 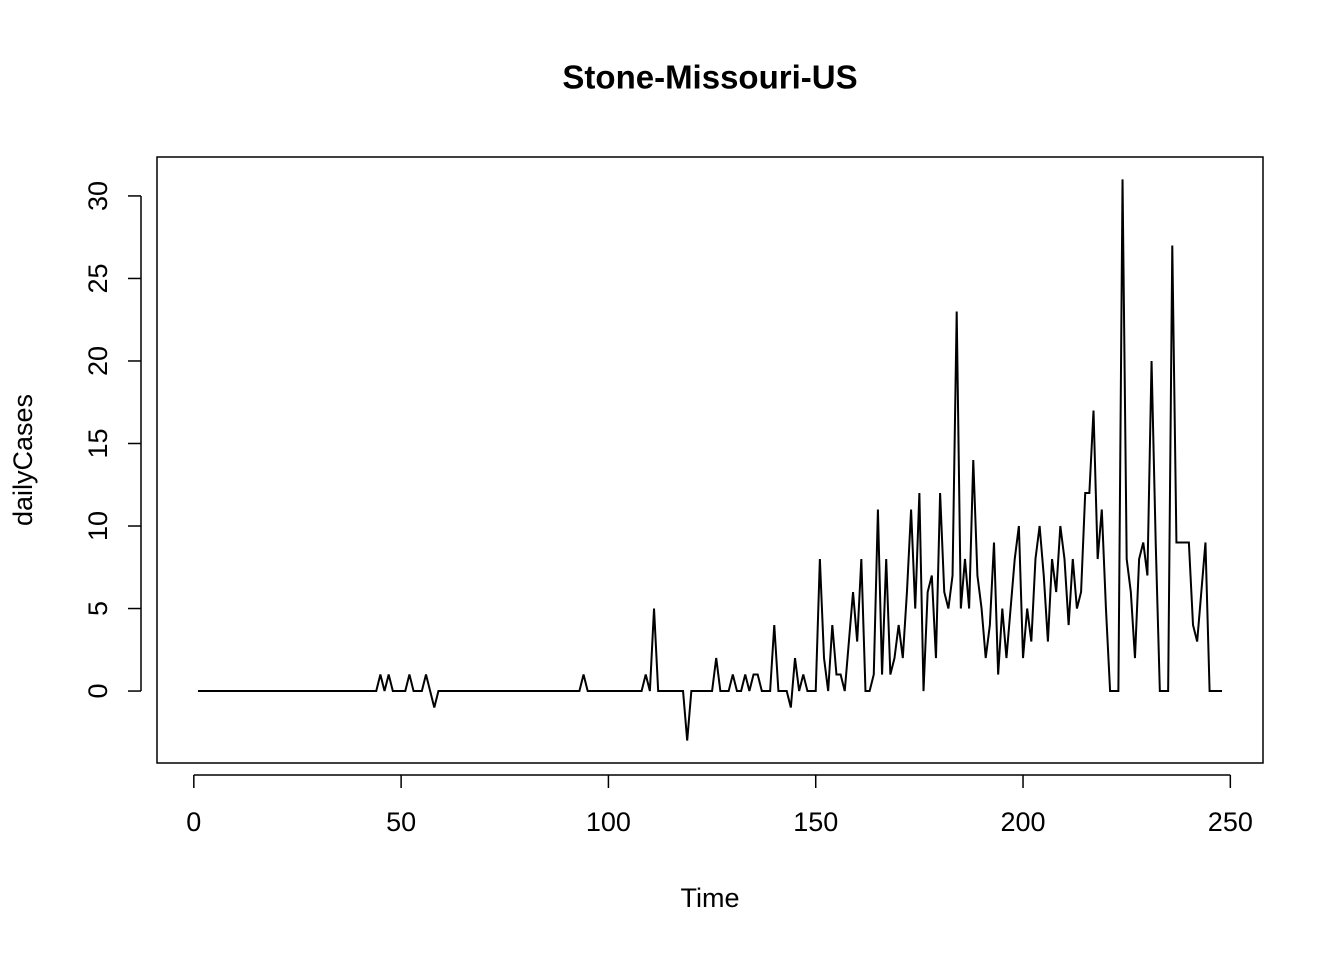 I want to click on chart-title: Stone-Missouri-US, so click(x=709, y=77).